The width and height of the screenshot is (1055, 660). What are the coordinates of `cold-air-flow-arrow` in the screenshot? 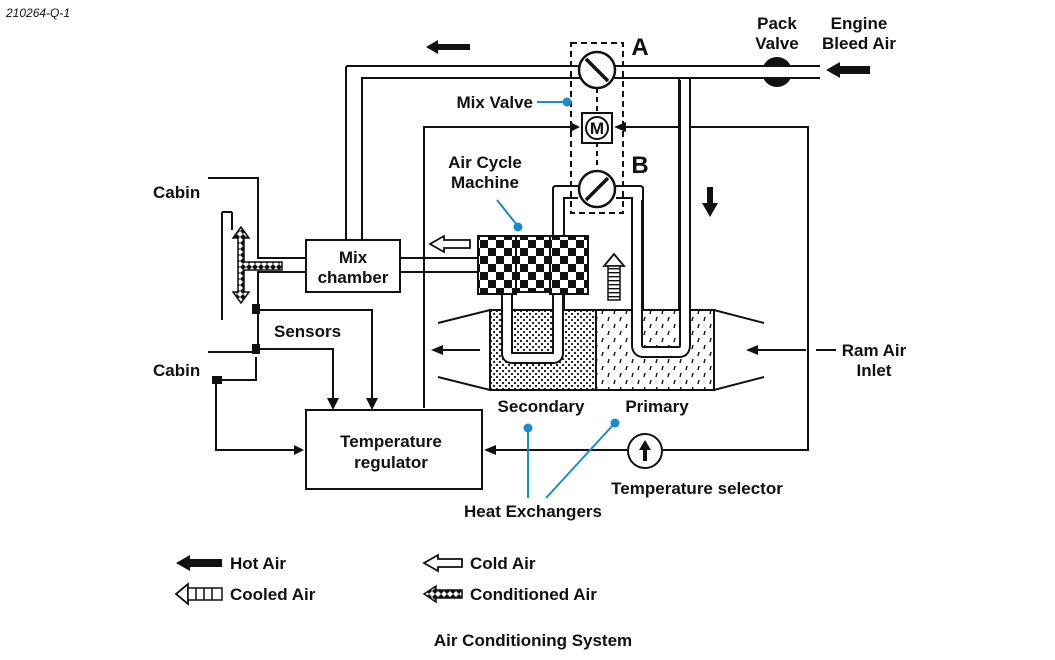 It's located at (449, 244).